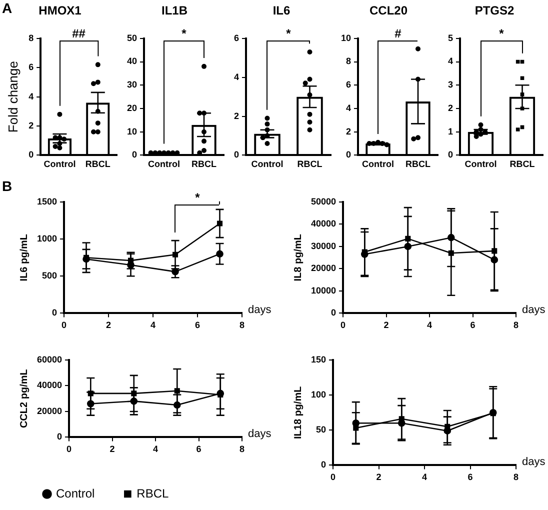 This screenshot has height=510, width=548. What do you see at coordinates (75, 493) in the screenshot?
I see `legend-label: Control` at bounding box center [75, 493].